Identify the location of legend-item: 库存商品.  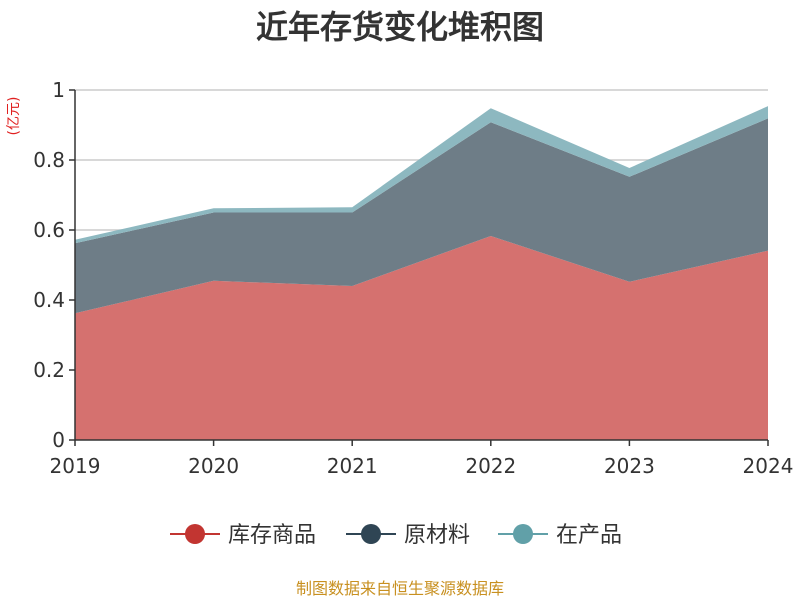
(243, 535).